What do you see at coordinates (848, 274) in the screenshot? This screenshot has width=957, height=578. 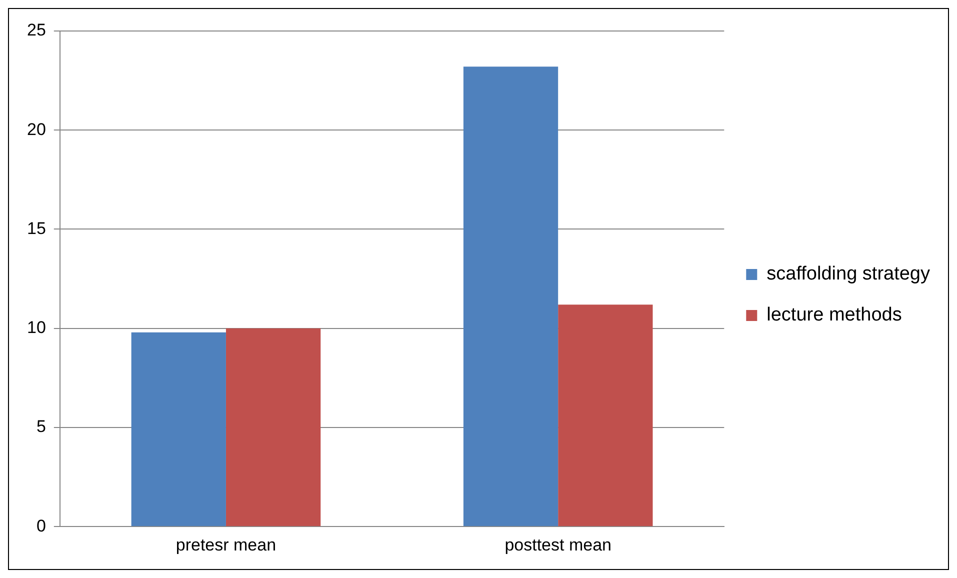 I see `legend-label: scaffolding strategy` at bounding box center [848, 274].